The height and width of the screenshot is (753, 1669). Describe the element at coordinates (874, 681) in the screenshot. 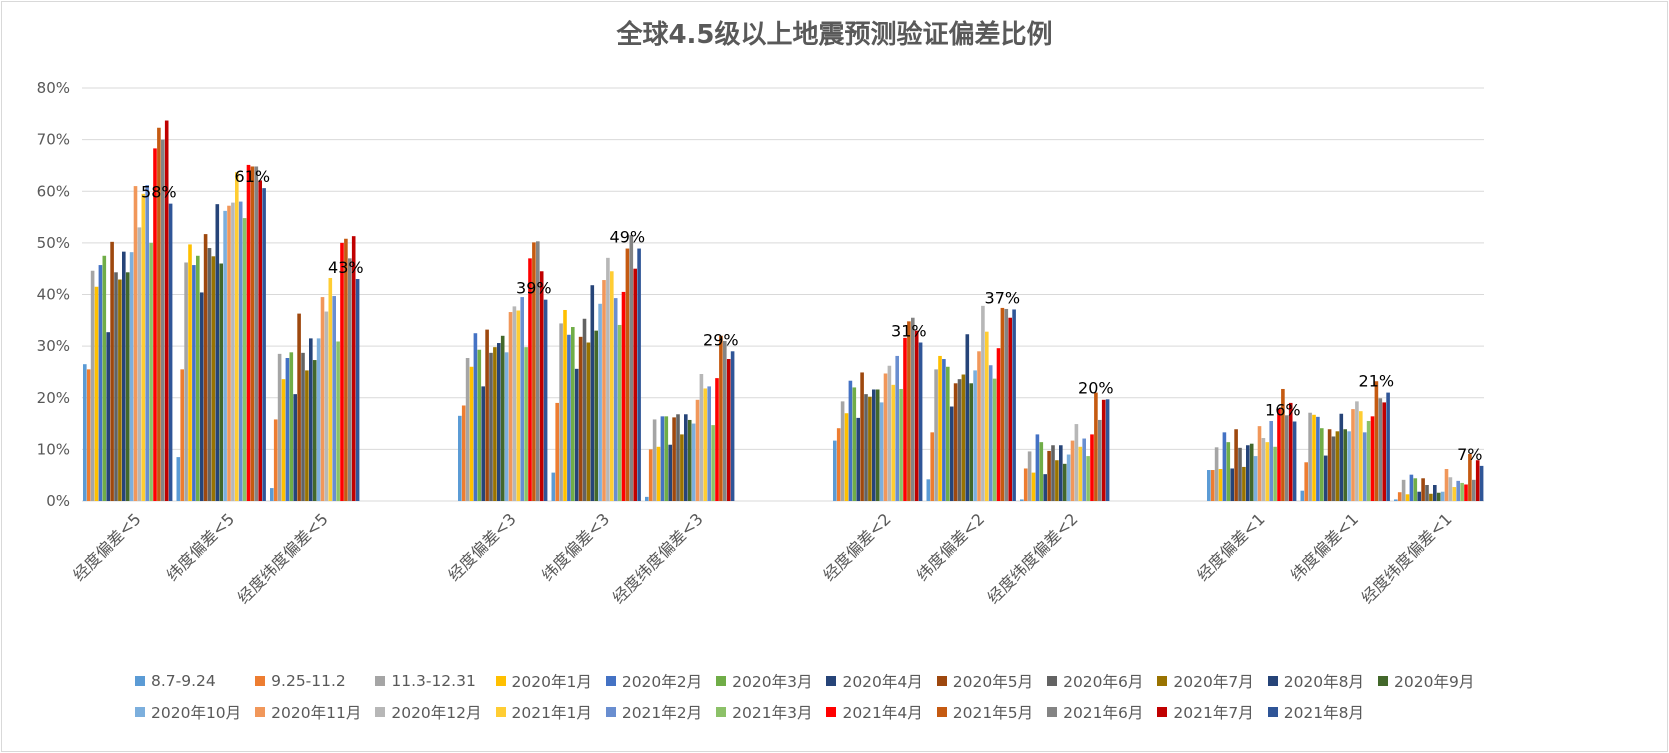

I see `legend-item: 2020年4月` at that location.